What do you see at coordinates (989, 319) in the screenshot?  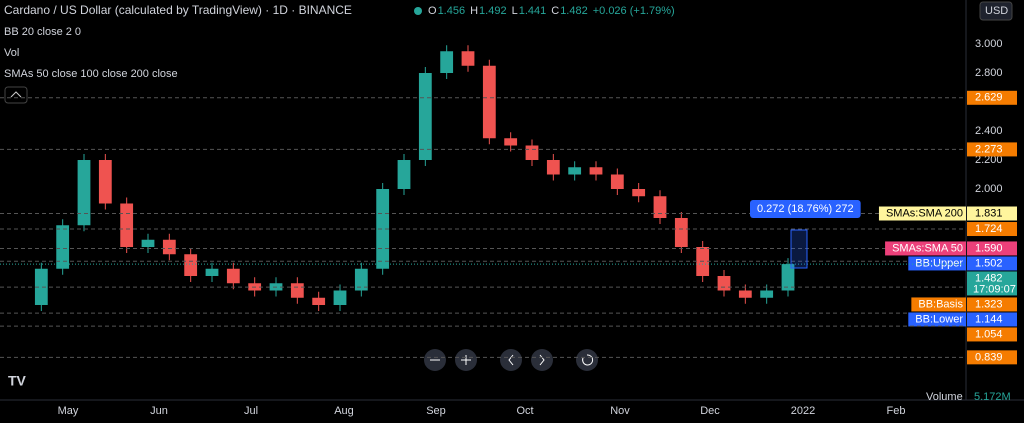 I see `price-tag-value: 1.144` at bounding box center [989, 319].